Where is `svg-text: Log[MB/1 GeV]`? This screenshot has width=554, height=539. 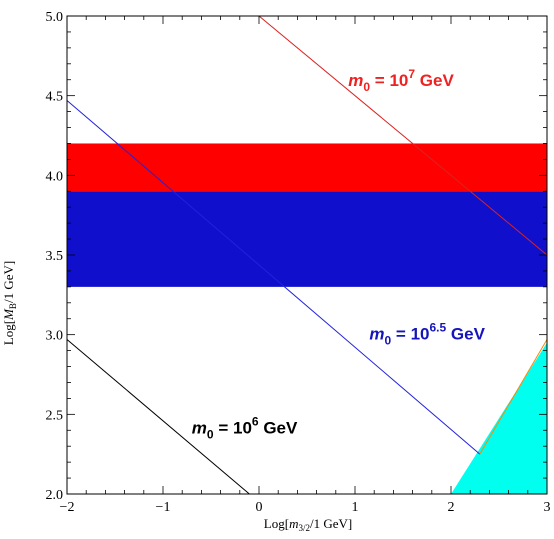 svg-text: Log[MB/1 GeV] is located at coordinates (9, 303).